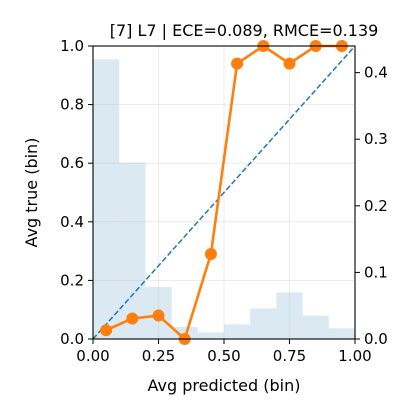 Image resolution: width=420 pixels, height=420 pixels. What do you see at coordinates (289, 356) in the screenshot?
I see `x-tick-label: 0.75` at bounding box center [289, 356].